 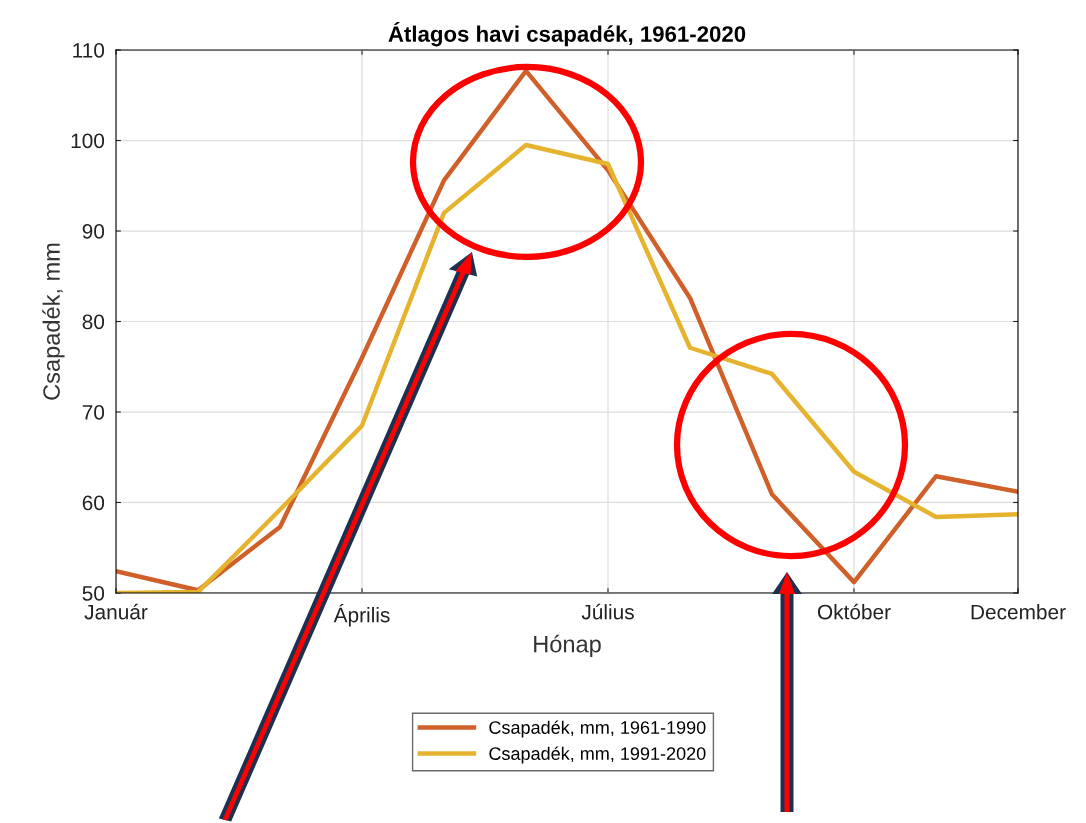 I want to click on chart-title: Átlagos havi csapadék, 1961-2020, so click(x=567, y=34).